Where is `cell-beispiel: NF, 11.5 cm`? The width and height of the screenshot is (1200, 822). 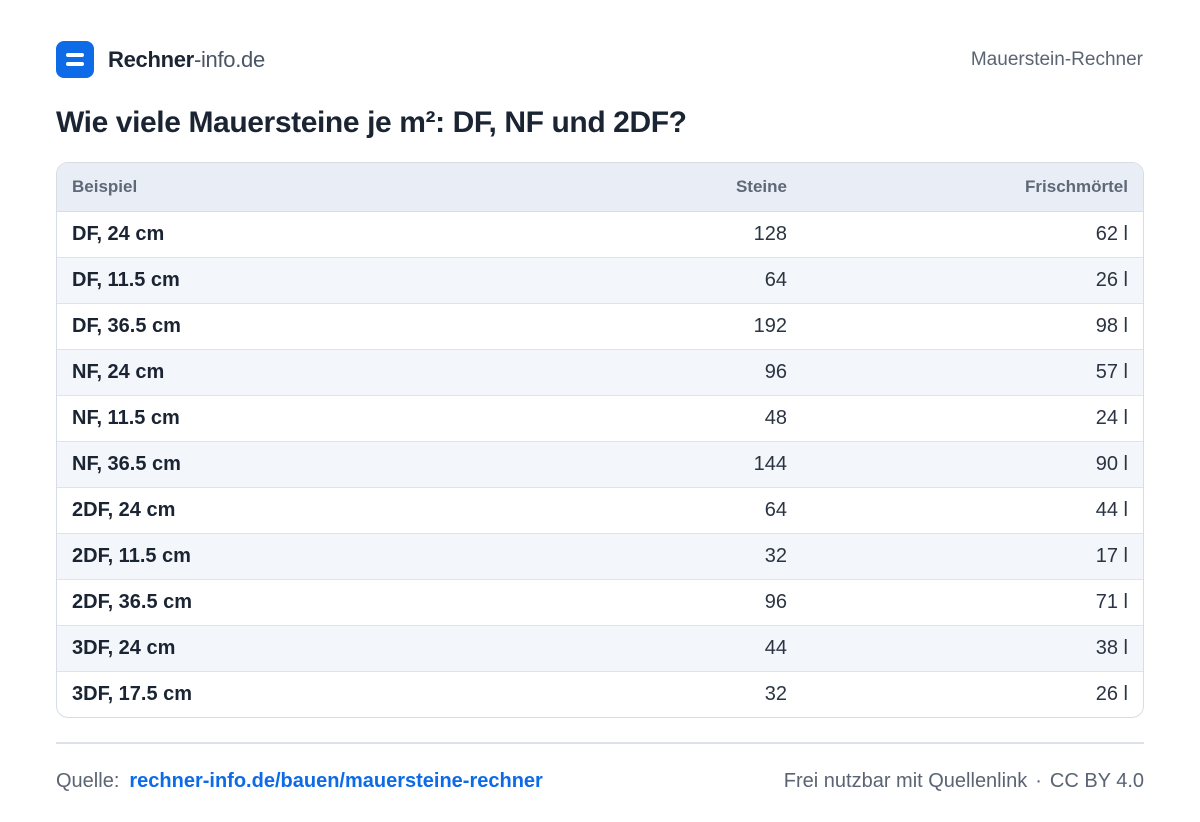 cell-beispiel: NF, 11.5 cm is located at coordinates (267, 418).